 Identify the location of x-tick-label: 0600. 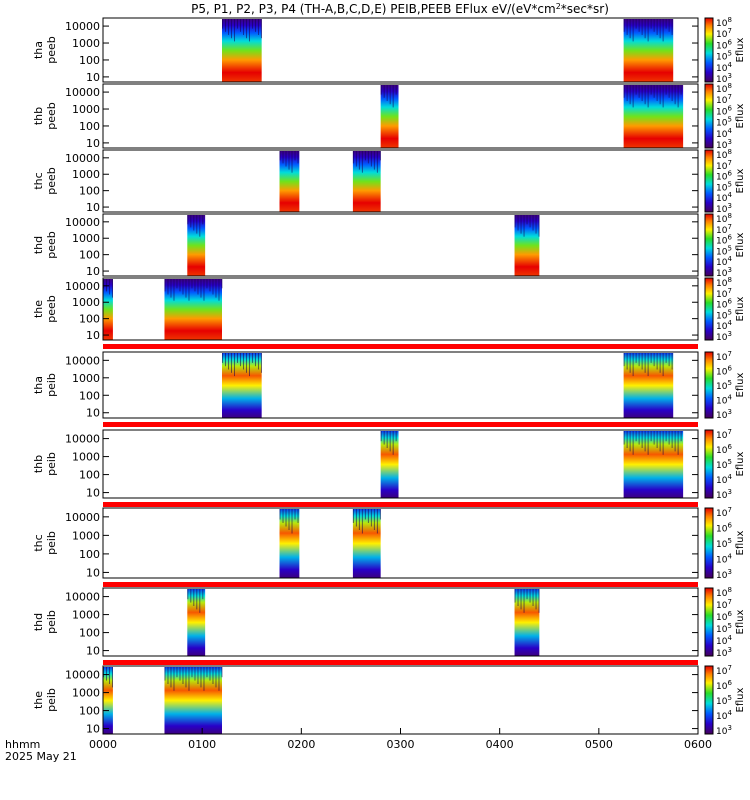
(698, 744).